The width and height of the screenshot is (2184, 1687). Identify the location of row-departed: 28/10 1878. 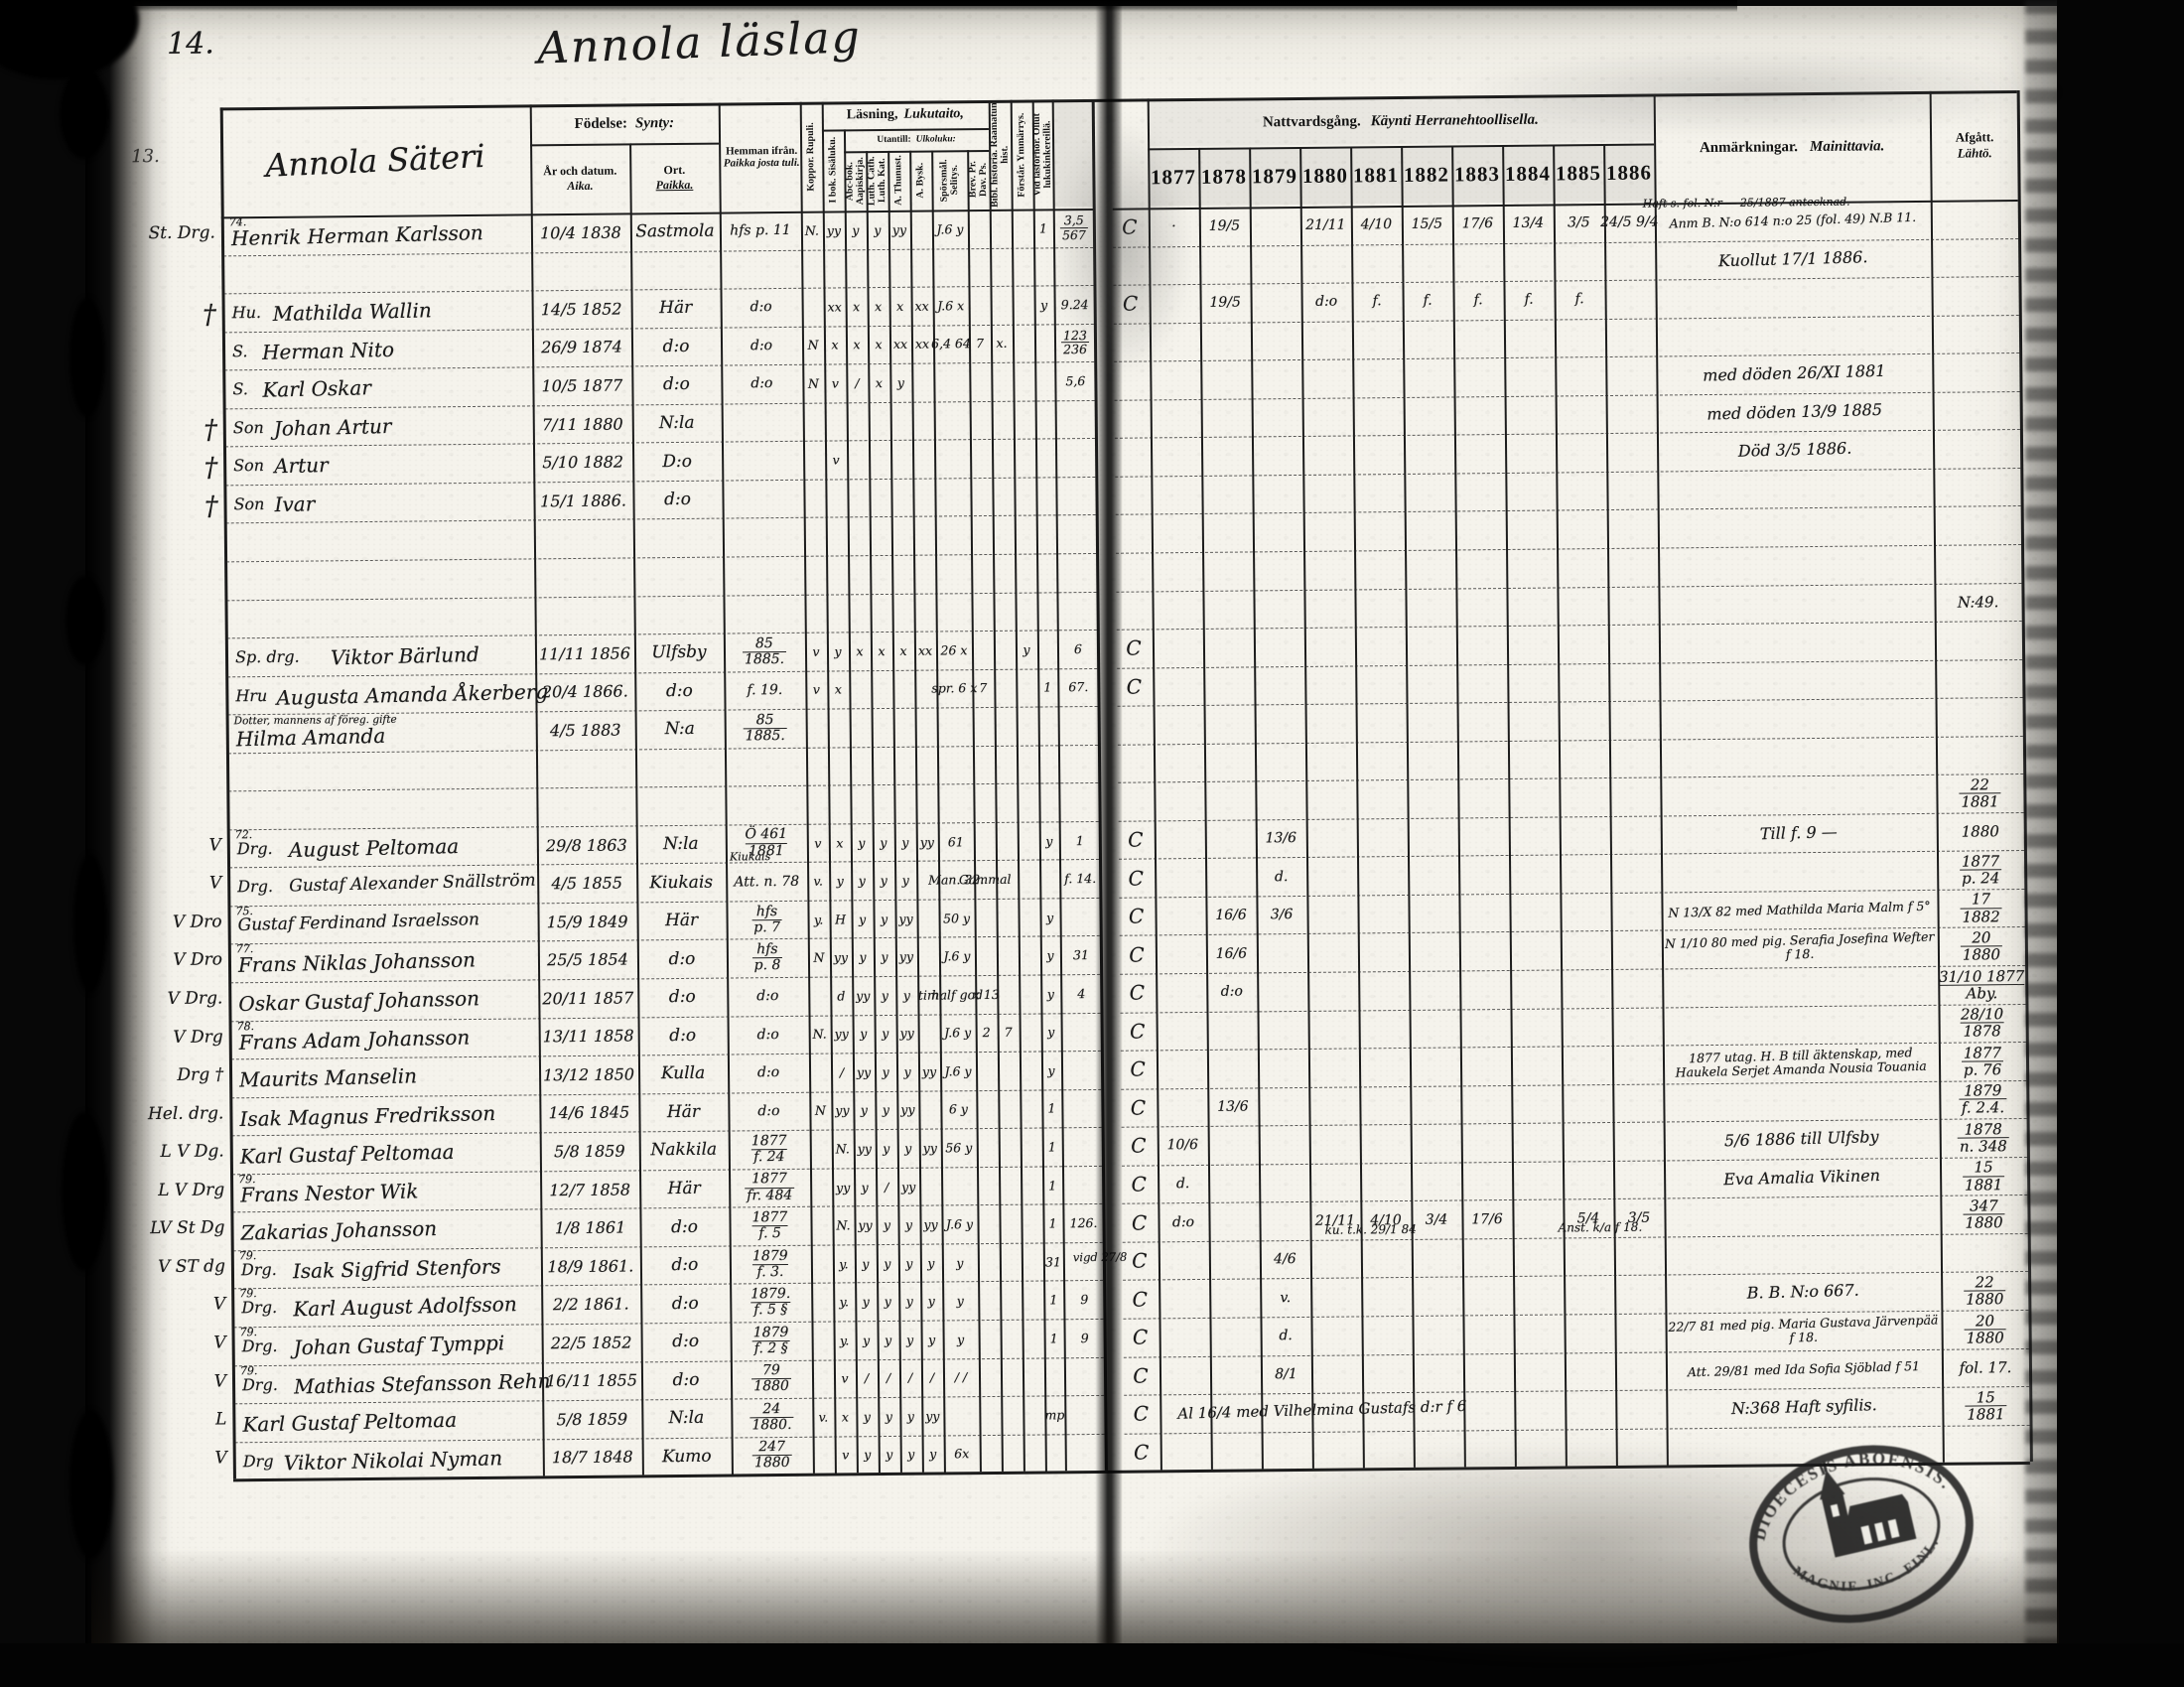
(1981, 1024).